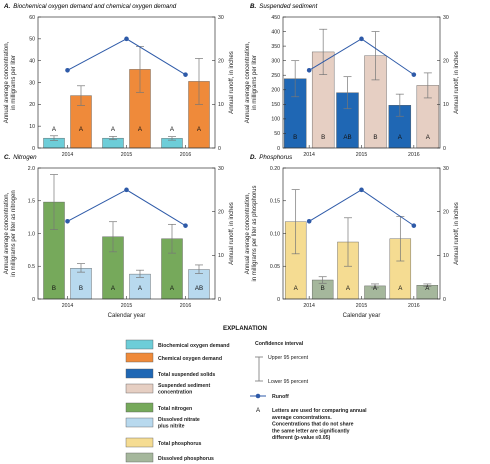 This screenshot has width=490, height=464. I want to click on y-tick-label: 0.5, so click(31, 267).